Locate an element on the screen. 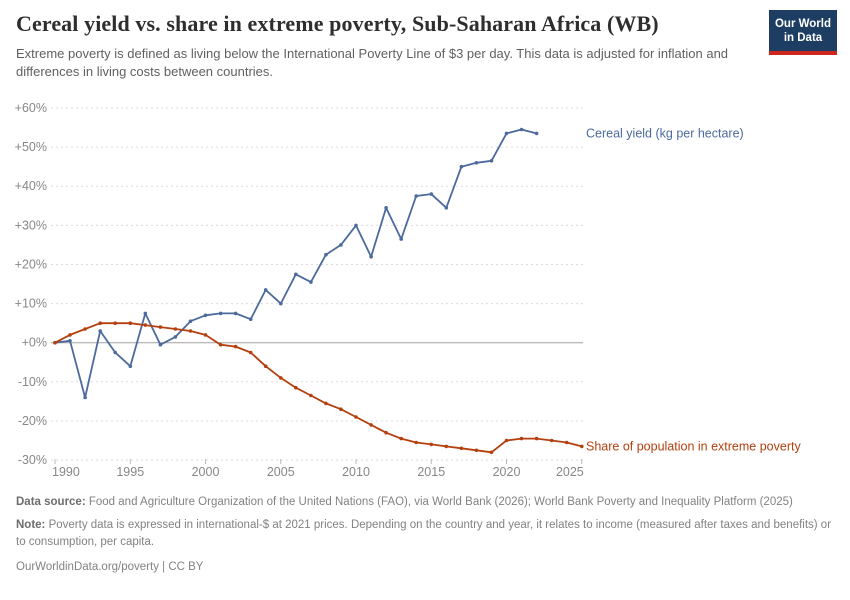  x-axis-tick-label: 2000 is located at coordinates (206, 472).